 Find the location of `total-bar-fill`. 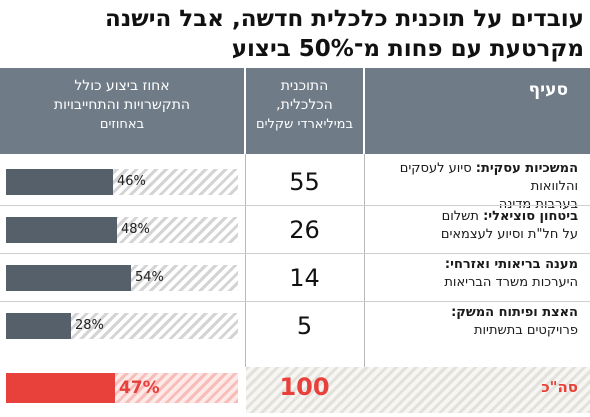

total-bar-fill is located at coordinates (60, 388).